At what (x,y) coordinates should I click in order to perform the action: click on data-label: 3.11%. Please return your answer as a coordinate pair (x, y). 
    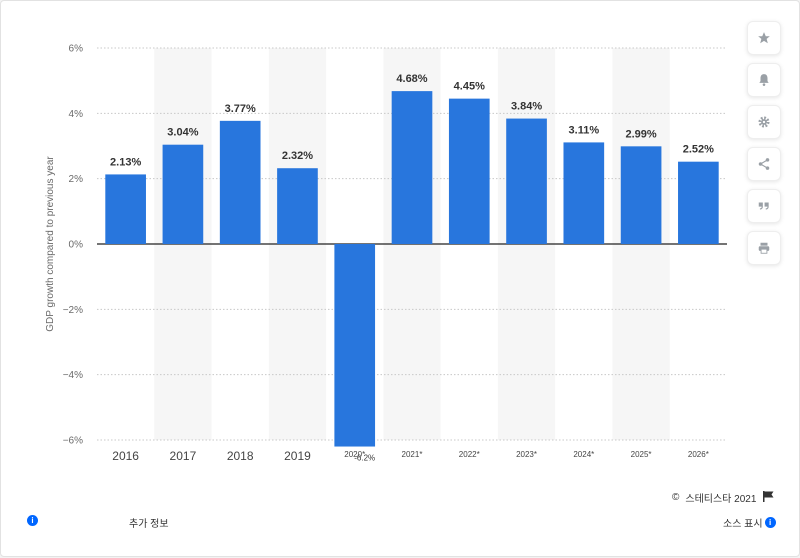
    Looking at the image, I should click on (584, 130).